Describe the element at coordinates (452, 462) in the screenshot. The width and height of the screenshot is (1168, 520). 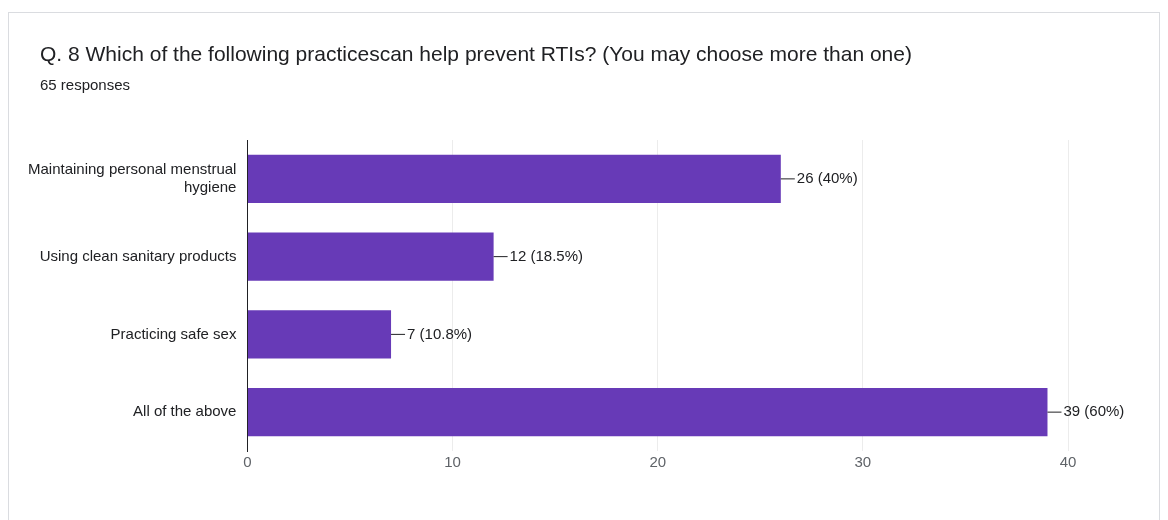
I see `x-tick-label: 10` at that location.